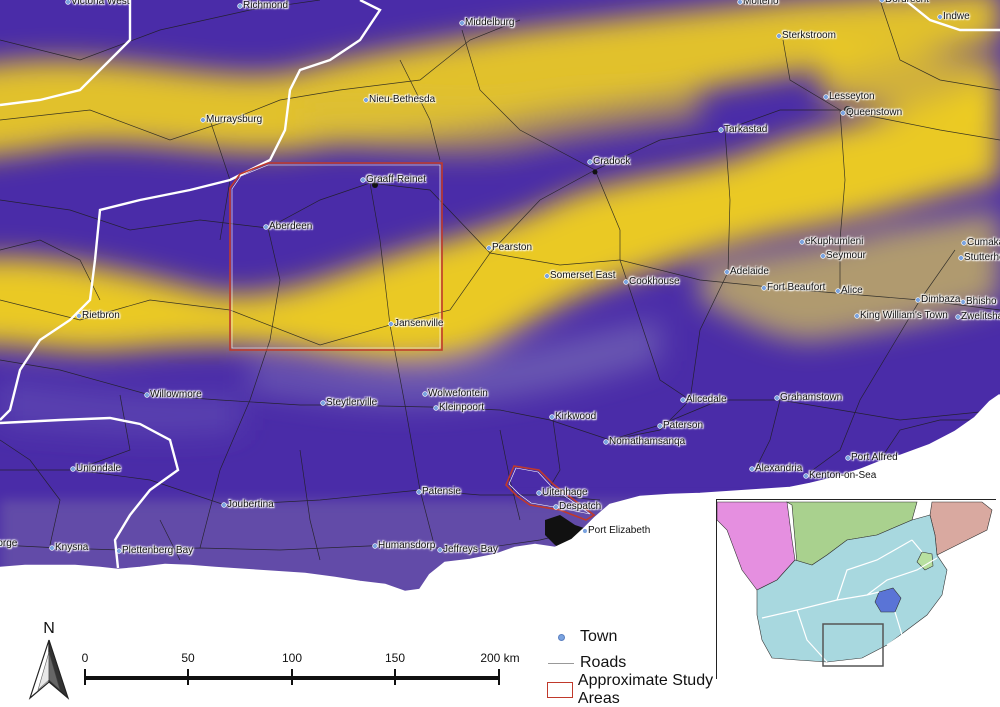 This screenshot has width=1000, height=707. What do you see at coordinates (49, 628) in the screenshot?
I see `north-label: N` at bounding box center [49, 628].